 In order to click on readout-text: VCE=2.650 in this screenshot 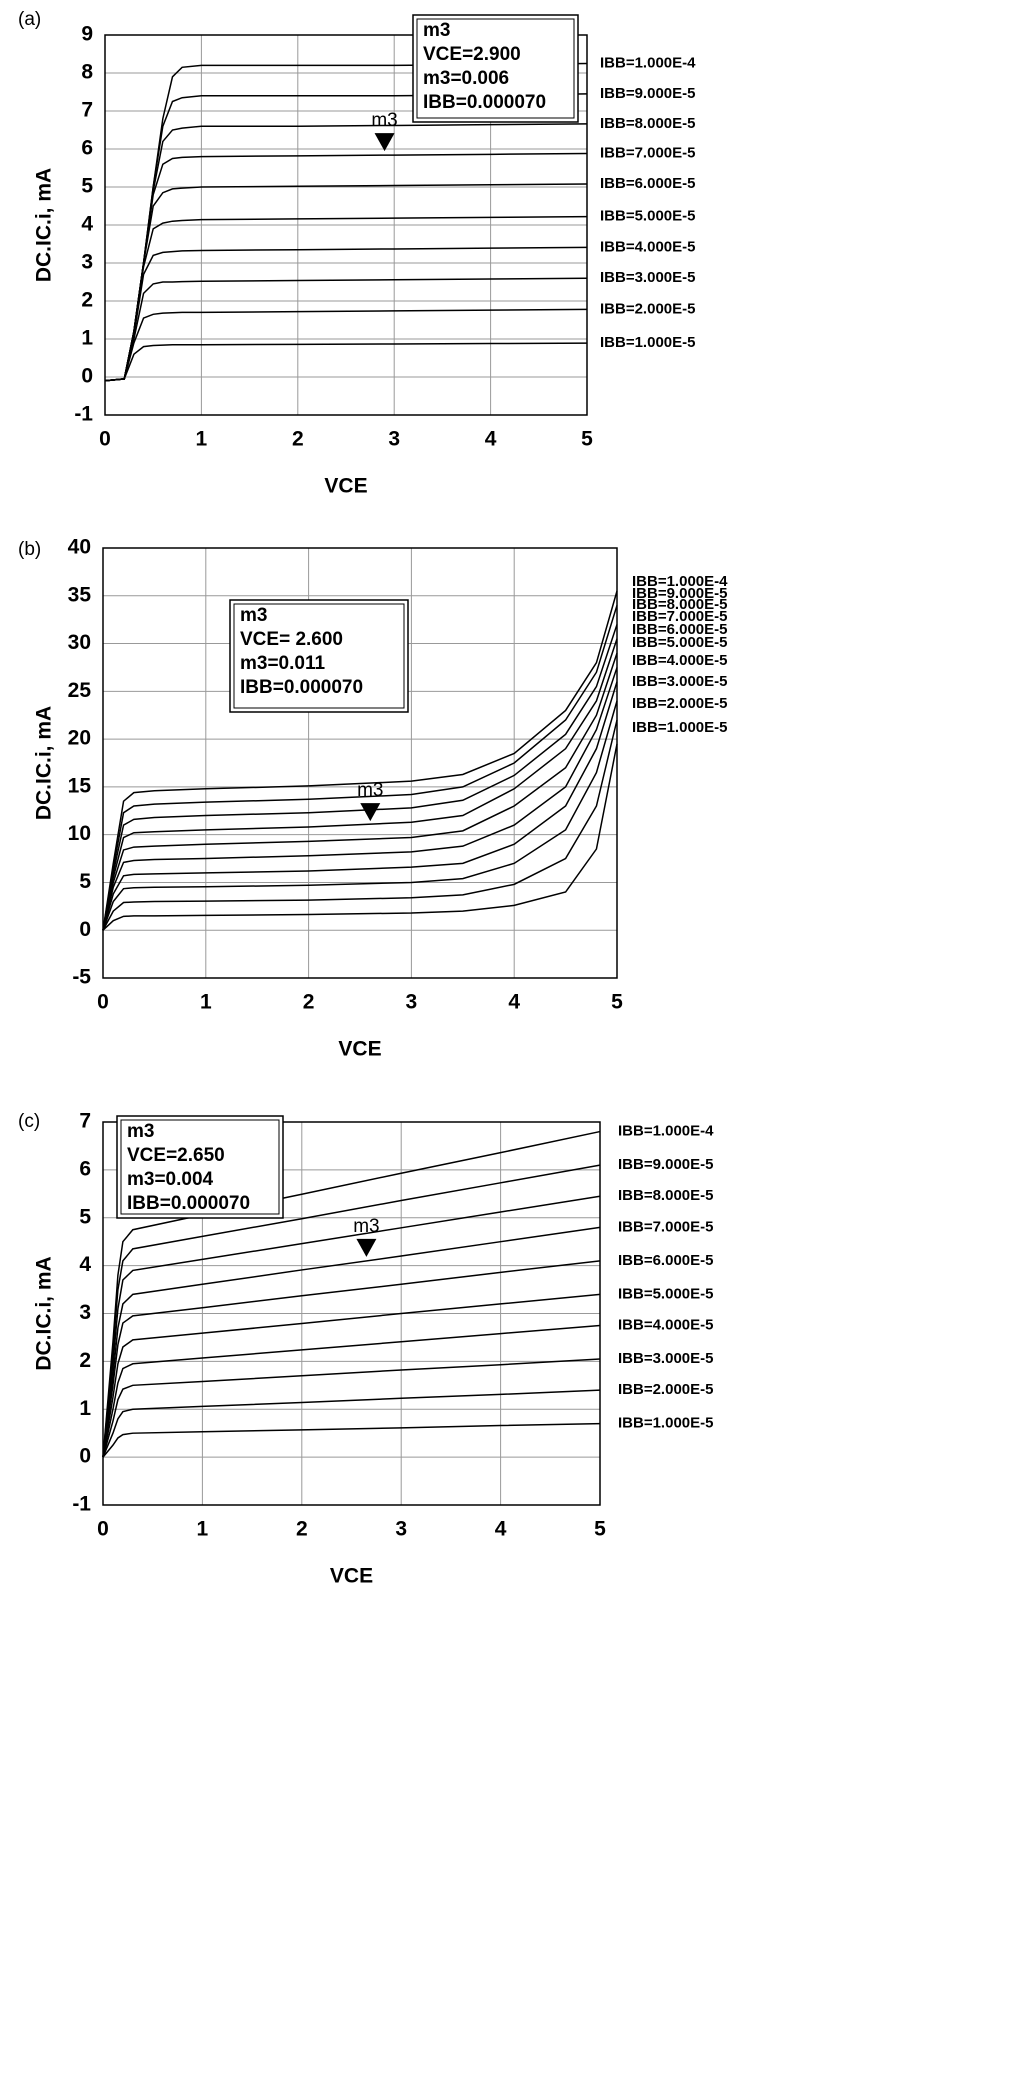, I will do `click(176, 1155)`.